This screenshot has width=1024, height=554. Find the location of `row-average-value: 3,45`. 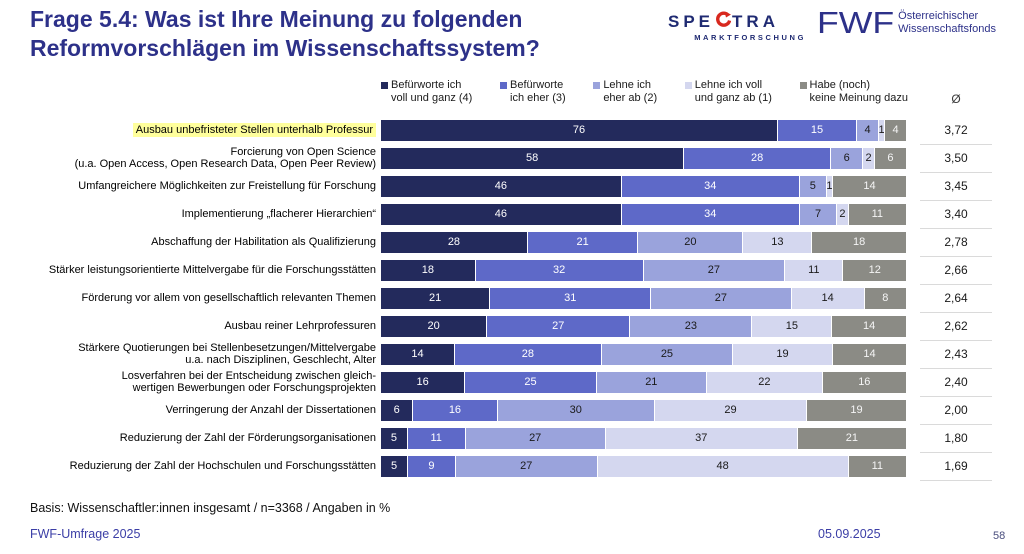

row-average-value: 3,45 is located at coordinates (956, 186).